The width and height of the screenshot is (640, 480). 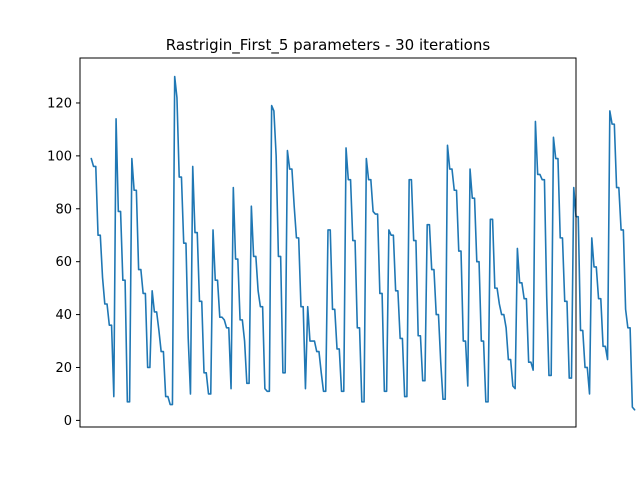 I want to click on y-tick-label: 20, so click(x=63, y=368).